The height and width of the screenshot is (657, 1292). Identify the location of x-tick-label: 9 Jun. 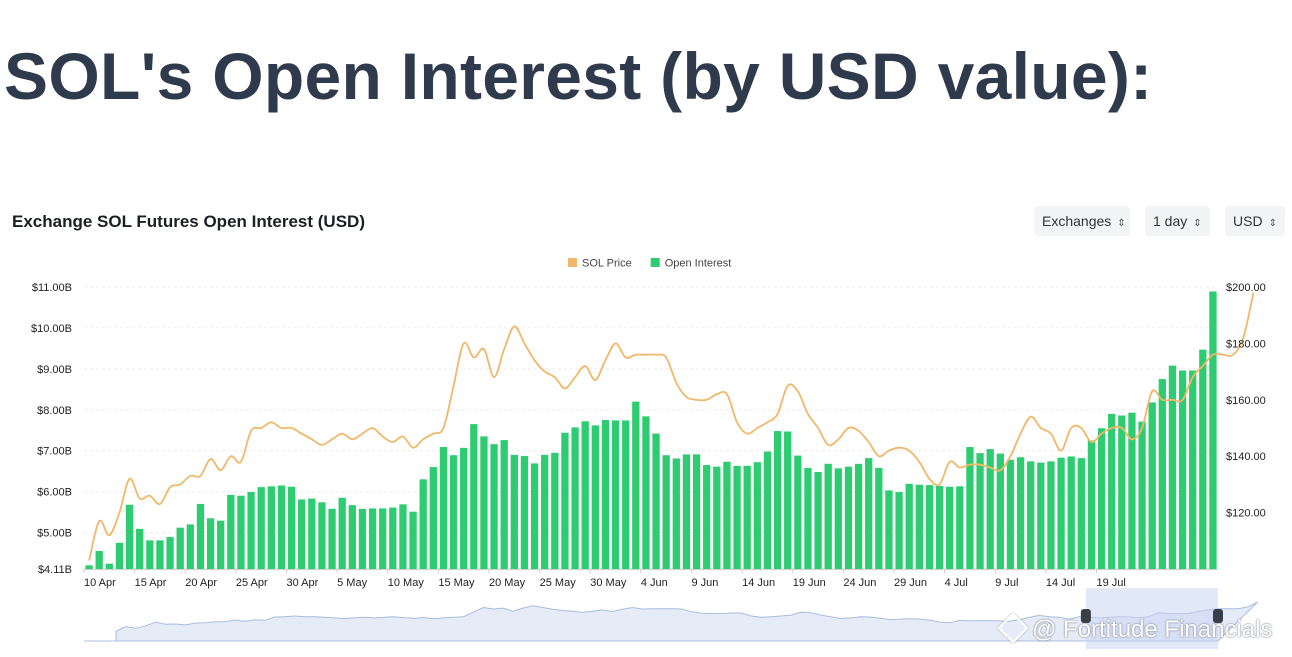
(705, 583).